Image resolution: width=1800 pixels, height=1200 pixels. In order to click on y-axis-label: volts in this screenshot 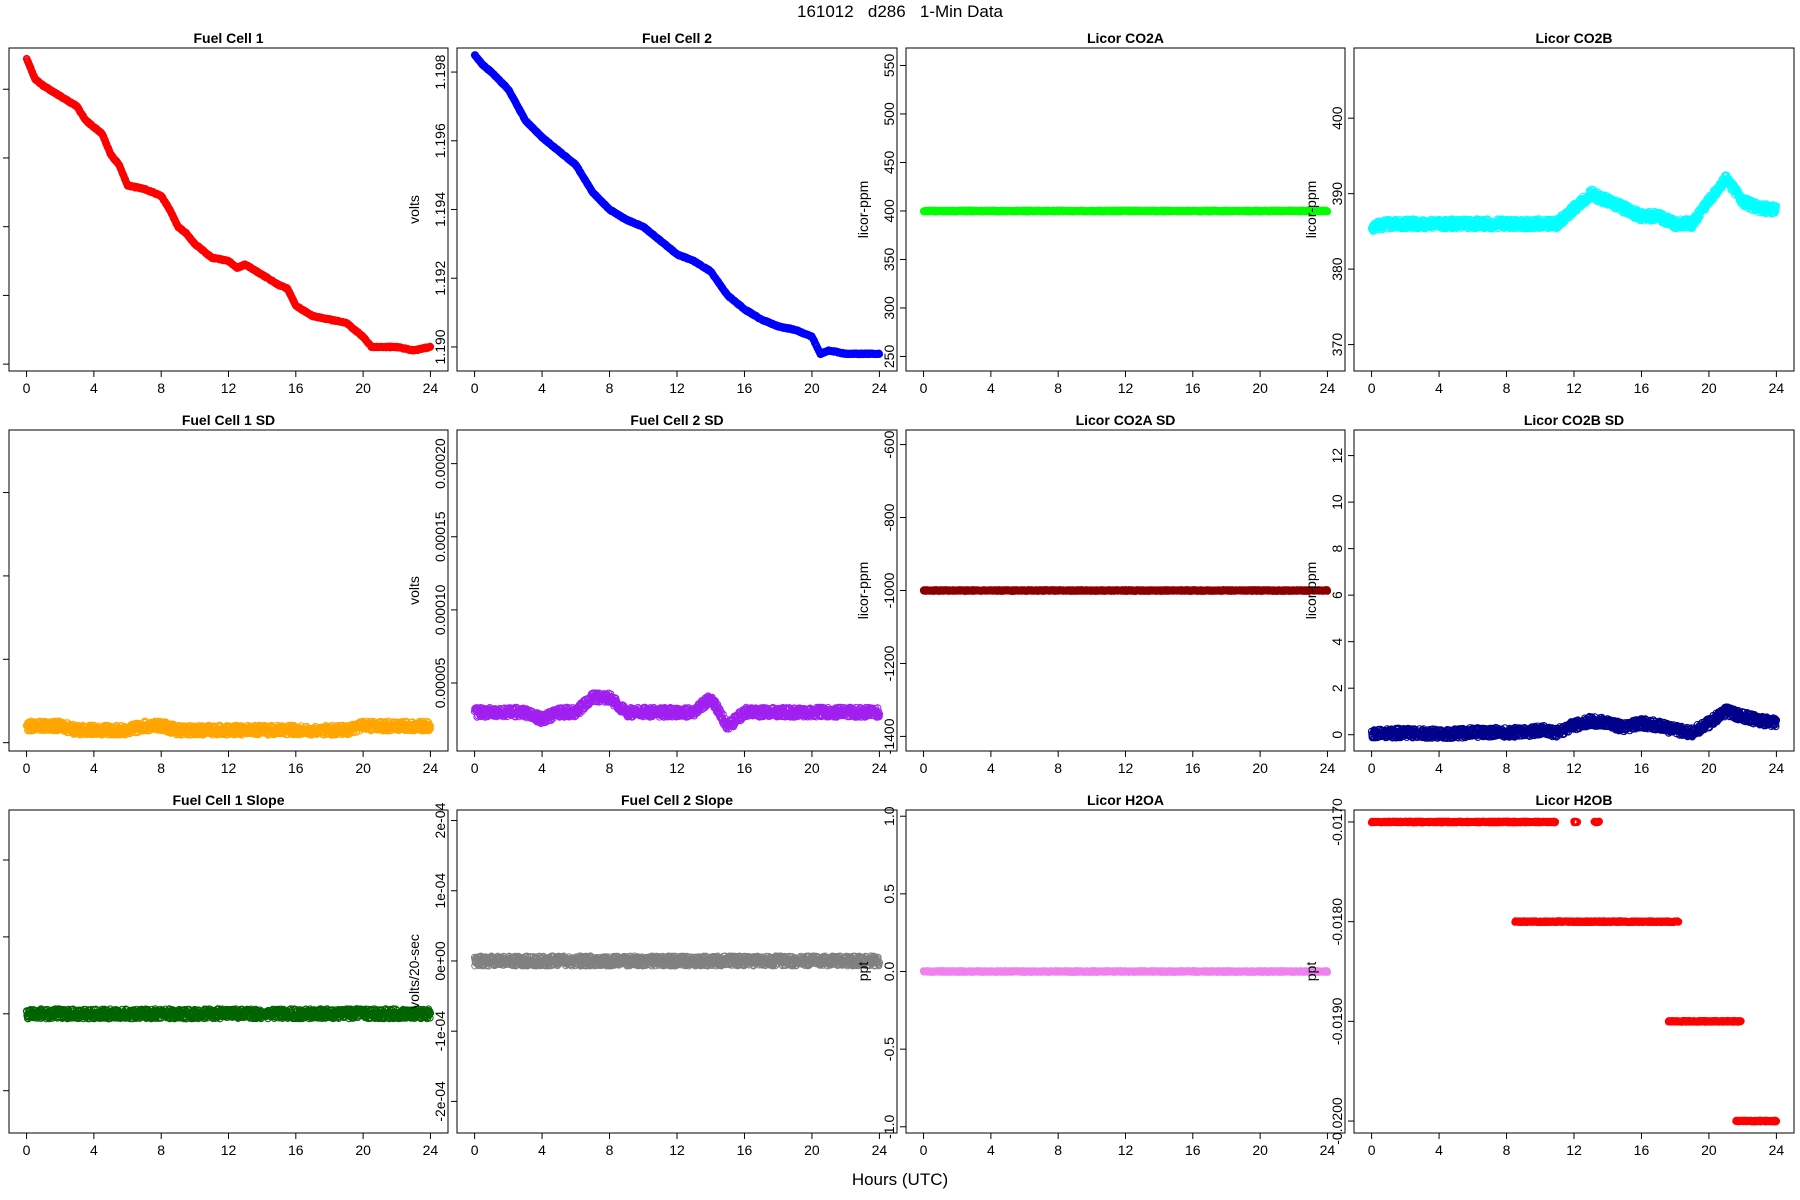, I will do `click(414, 209)`.